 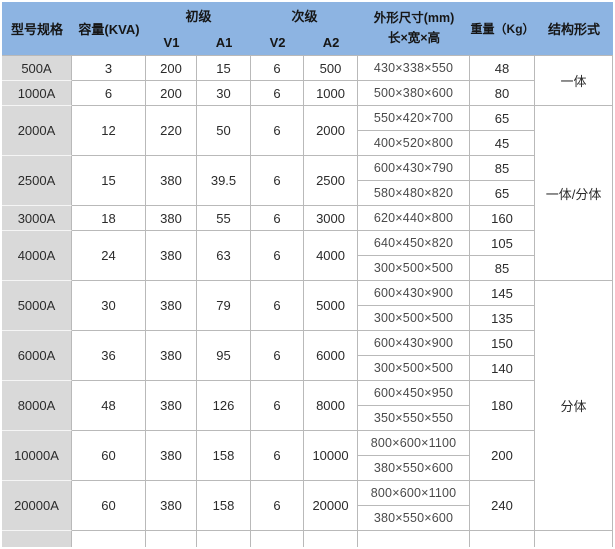 I want to click on structure-cell: 一体/分体, so click(x=574, y=193).